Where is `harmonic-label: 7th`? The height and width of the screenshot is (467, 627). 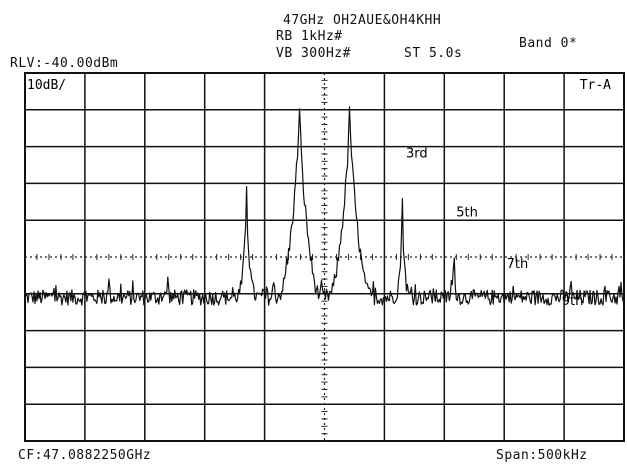
harmonic-label: 7th is located at coordinates (518, 264).